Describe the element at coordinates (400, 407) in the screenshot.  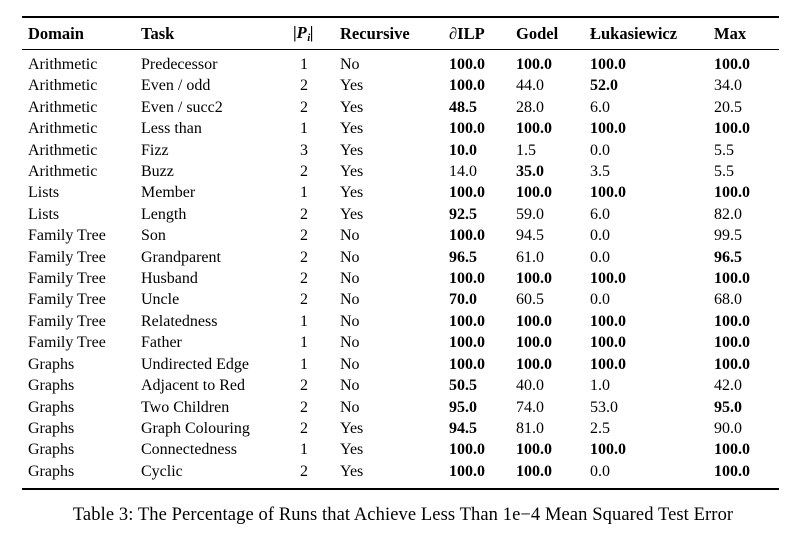
I see `table-row: Graphs Two Children 2 No 95.0 74.0 53.0 95.0` at that location.